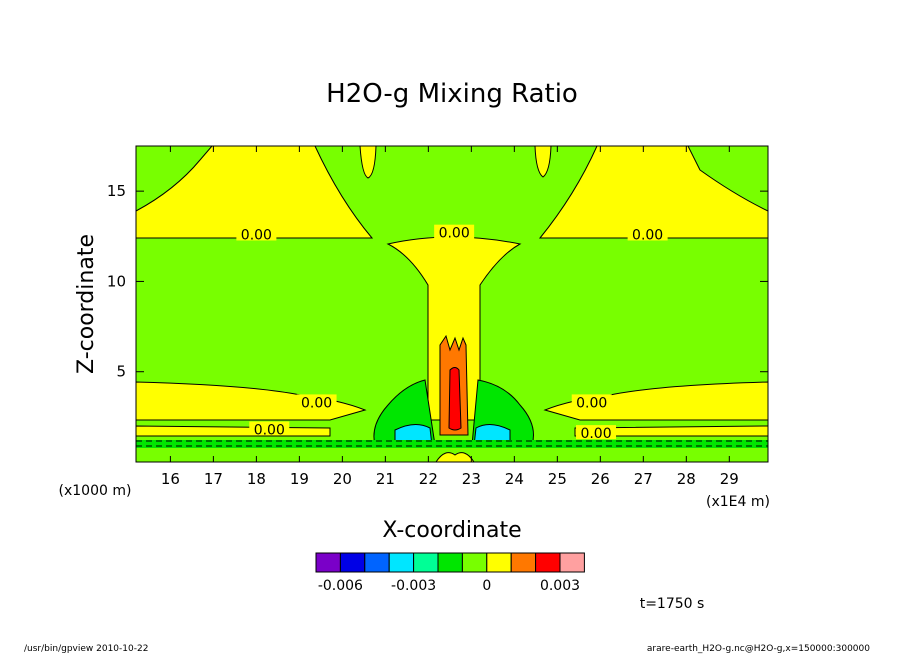  I want to click on x-unit-label: (x1E4 m), so click(738, 502).